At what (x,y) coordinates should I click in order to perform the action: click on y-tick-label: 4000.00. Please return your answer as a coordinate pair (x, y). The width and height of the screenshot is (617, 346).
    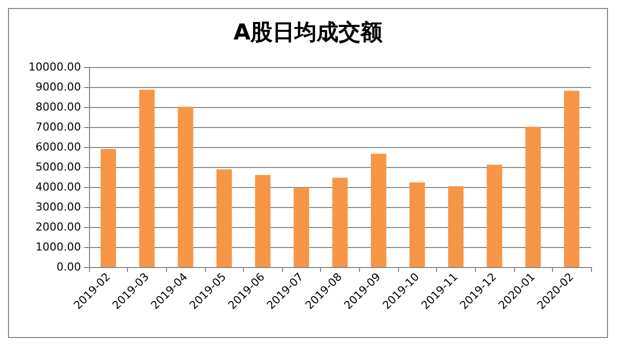
    Looking at the image, I should click on (58, 187).